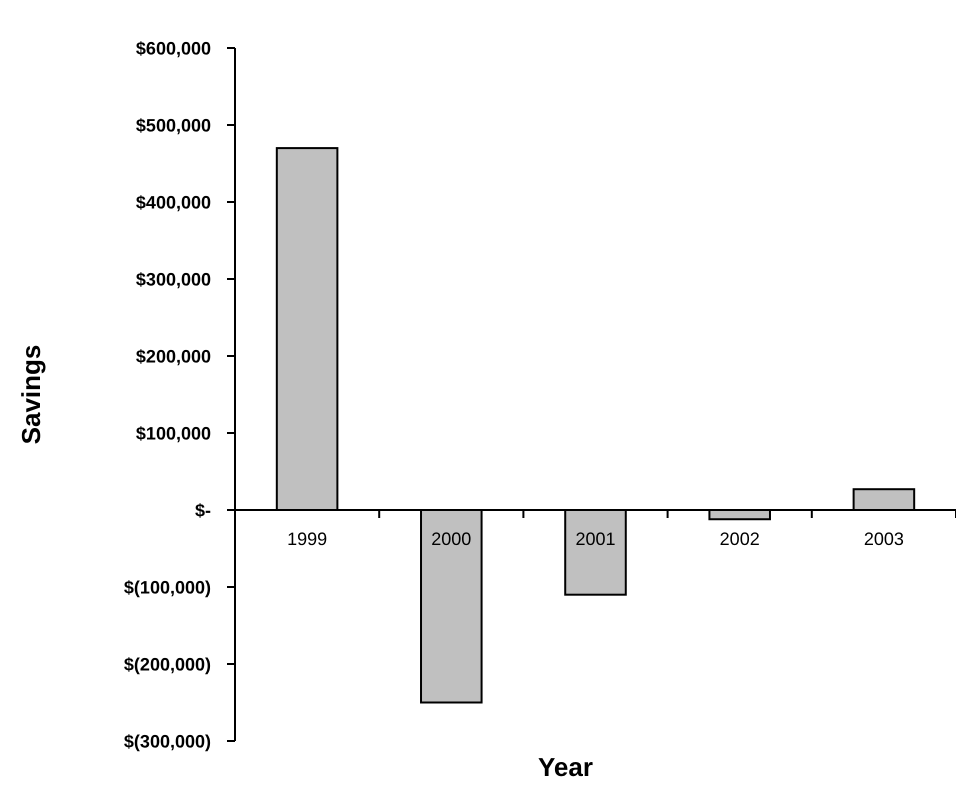  What do you see at coordinates (451, 539) in the screenshot?
I see `x-tick-label: 2000` at bounding box center [451, 539].